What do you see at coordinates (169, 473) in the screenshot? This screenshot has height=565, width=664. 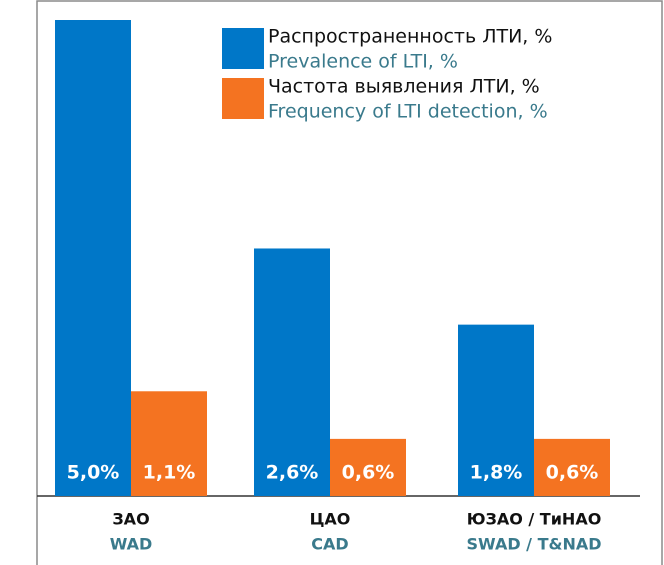 I see `value-label: 1,1%` at bounding box center [169, 473].